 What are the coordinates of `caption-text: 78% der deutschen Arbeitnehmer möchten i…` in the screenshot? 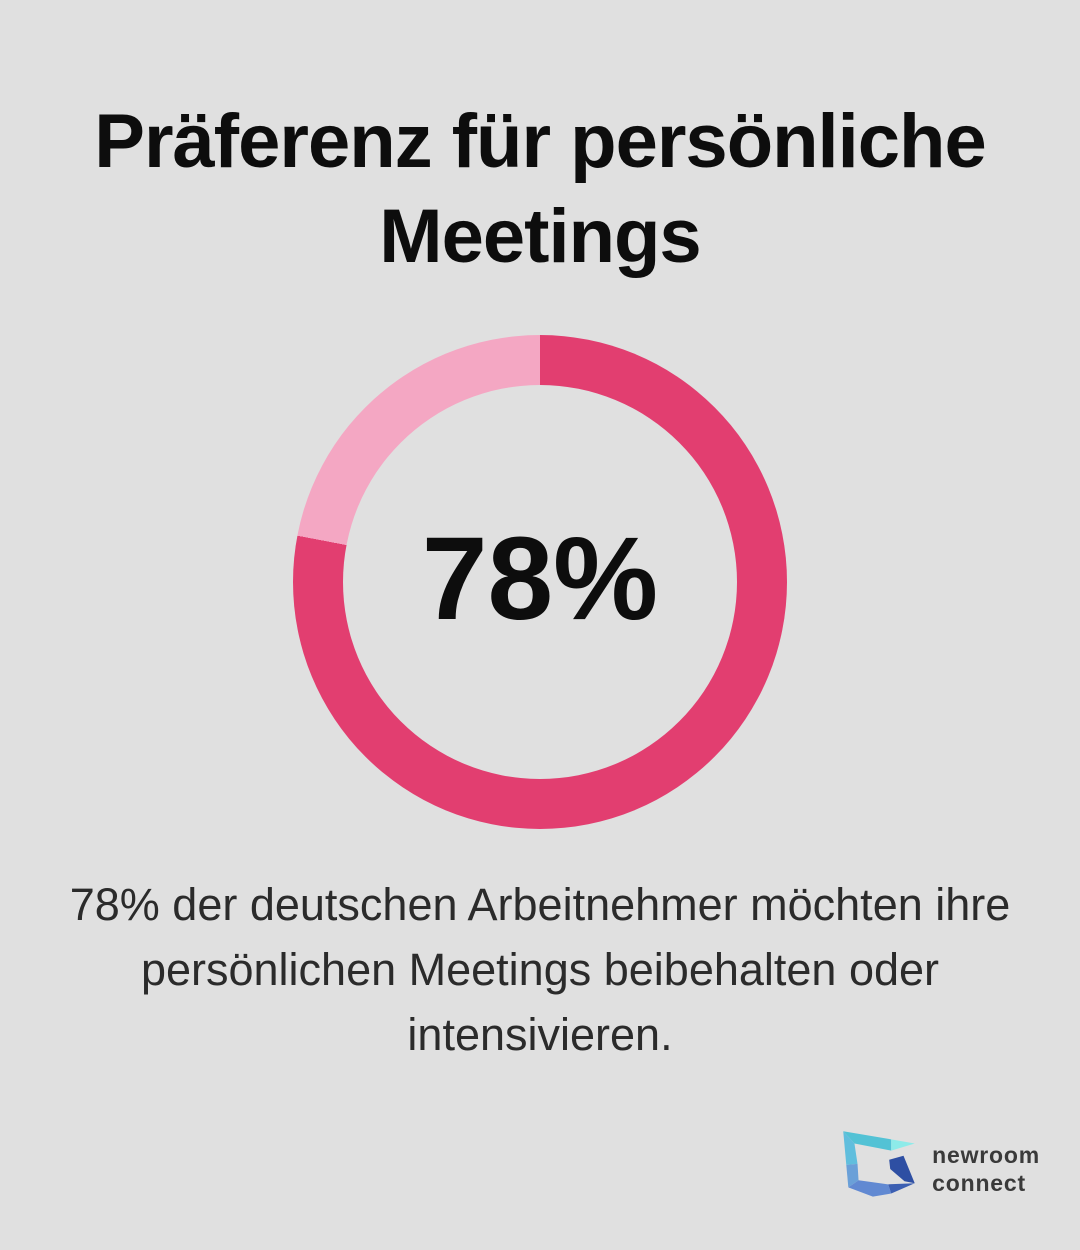 It's located at (540, 969).